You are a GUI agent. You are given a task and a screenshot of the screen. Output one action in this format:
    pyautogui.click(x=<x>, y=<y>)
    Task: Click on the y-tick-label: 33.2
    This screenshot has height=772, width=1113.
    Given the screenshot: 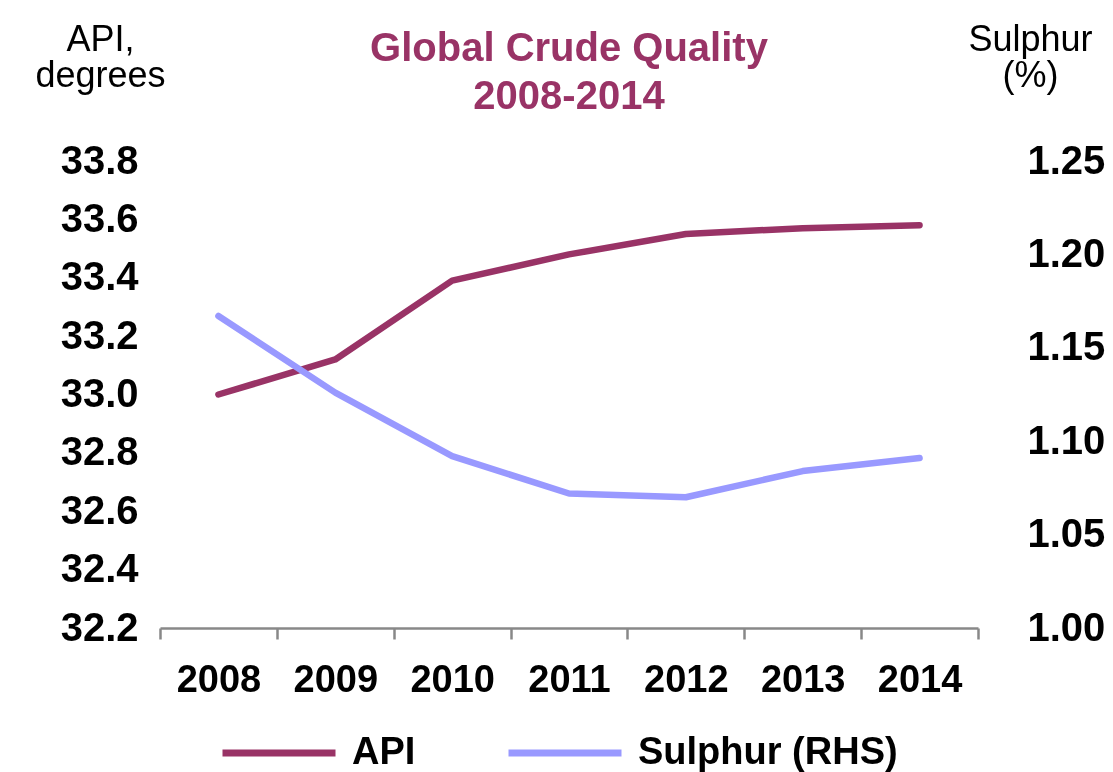 What is the action you would take?
    pyautogui.click(x=99, y=334)
    